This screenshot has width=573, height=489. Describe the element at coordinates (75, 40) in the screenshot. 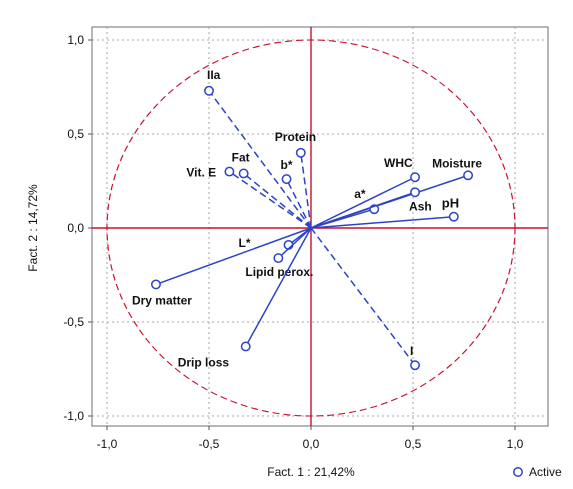

I see `y-tick-label: 1,0` at that location.